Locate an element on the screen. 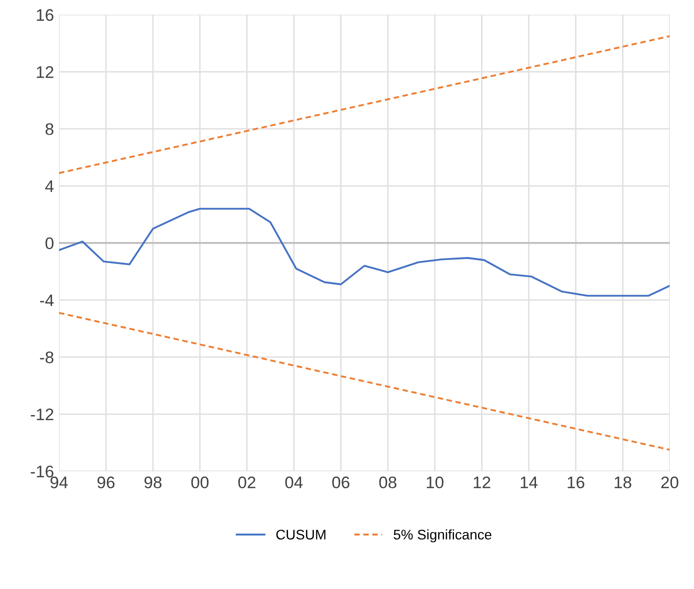  y-tick-label: 16 is located at coordinates (45, 15).